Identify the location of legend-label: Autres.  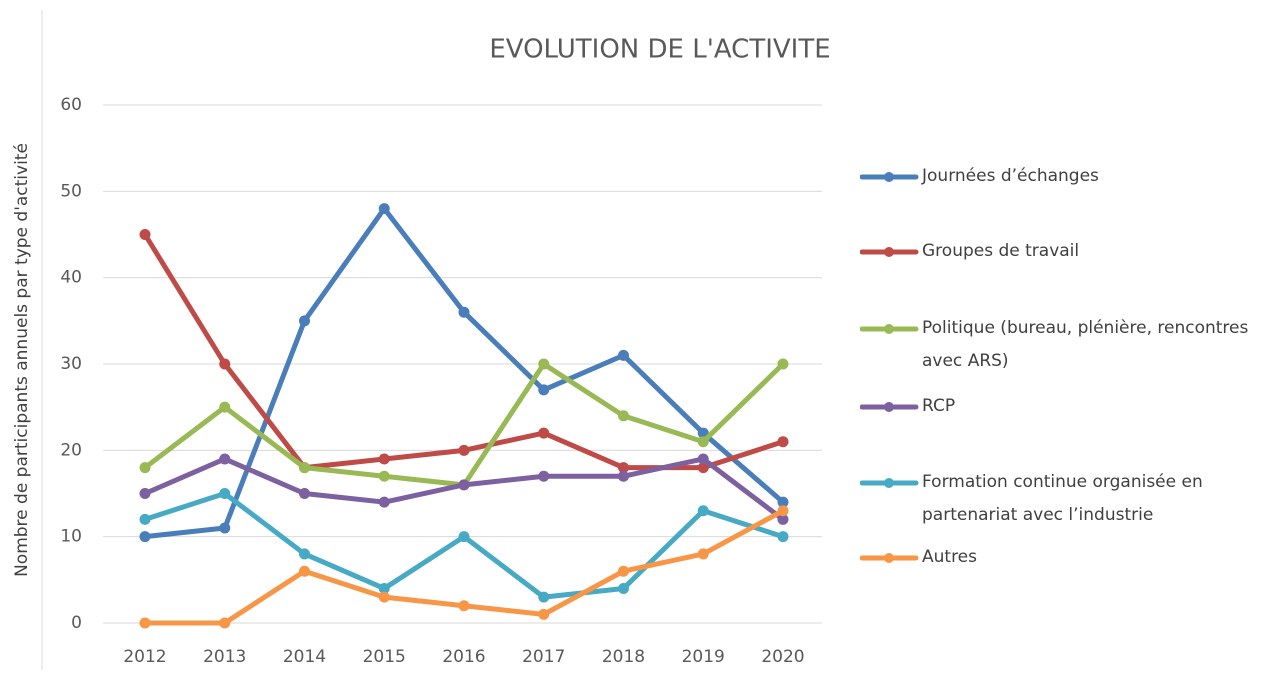
(950, 557).